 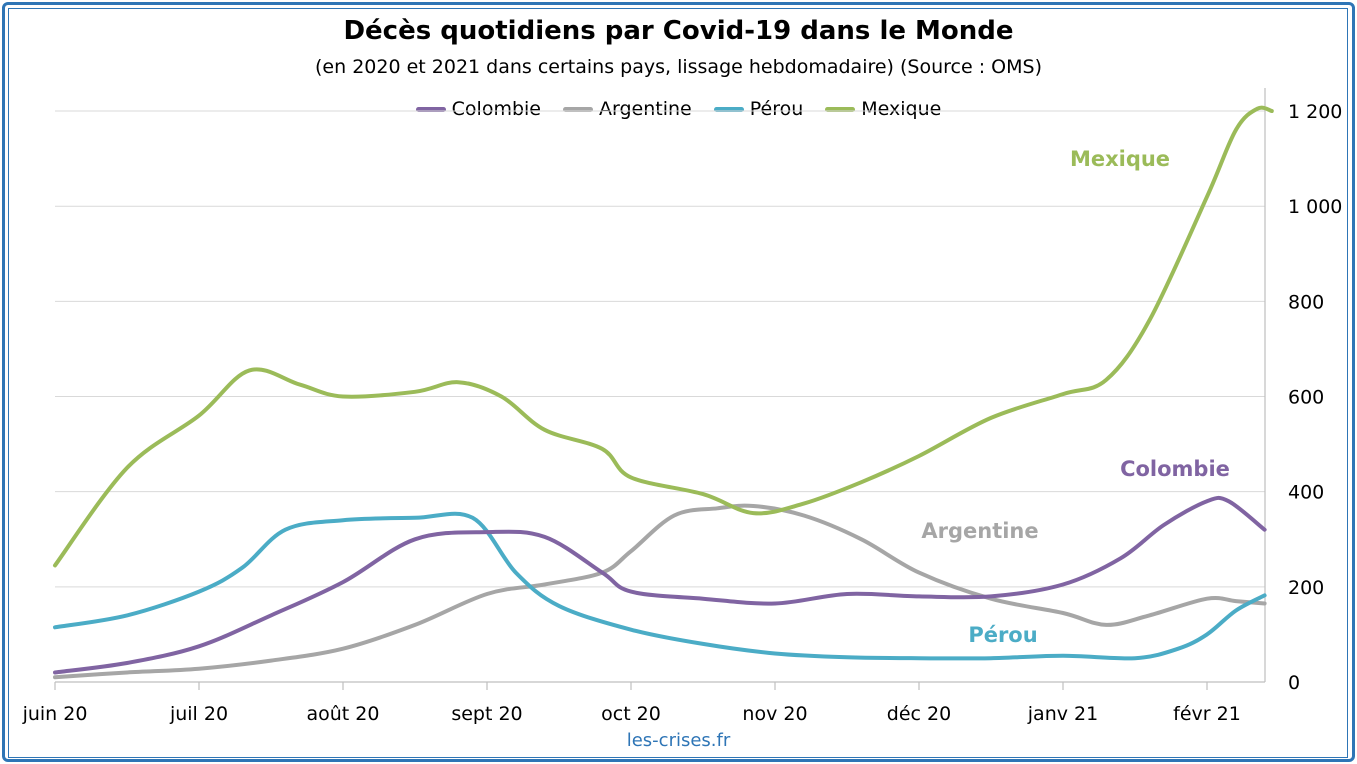 I want to click on annotation-argentine: Argentine, so click(x=979, y=531).